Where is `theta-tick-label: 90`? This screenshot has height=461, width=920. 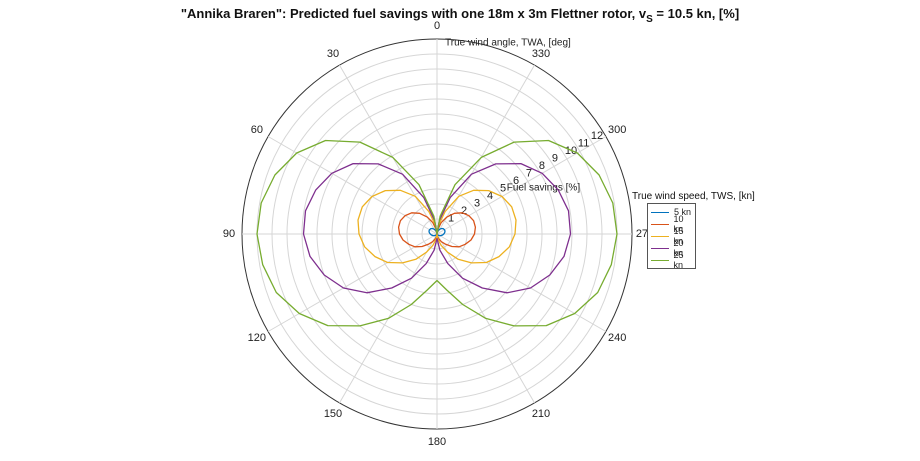 theta-tick-label: 90 is located at coordinates (229, 234).